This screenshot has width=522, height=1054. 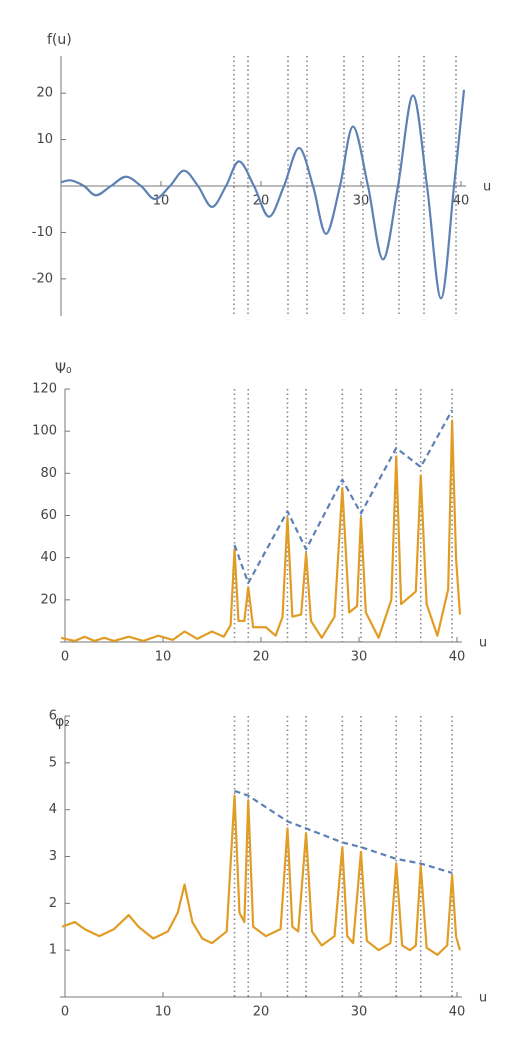 I want to click on y-axis-label: Ψ₀, so click(x=63, y=369).